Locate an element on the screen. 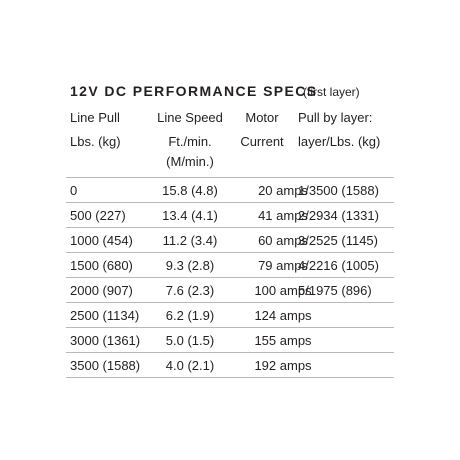  column-header: Line Pull is located at coordinates (95, 117).